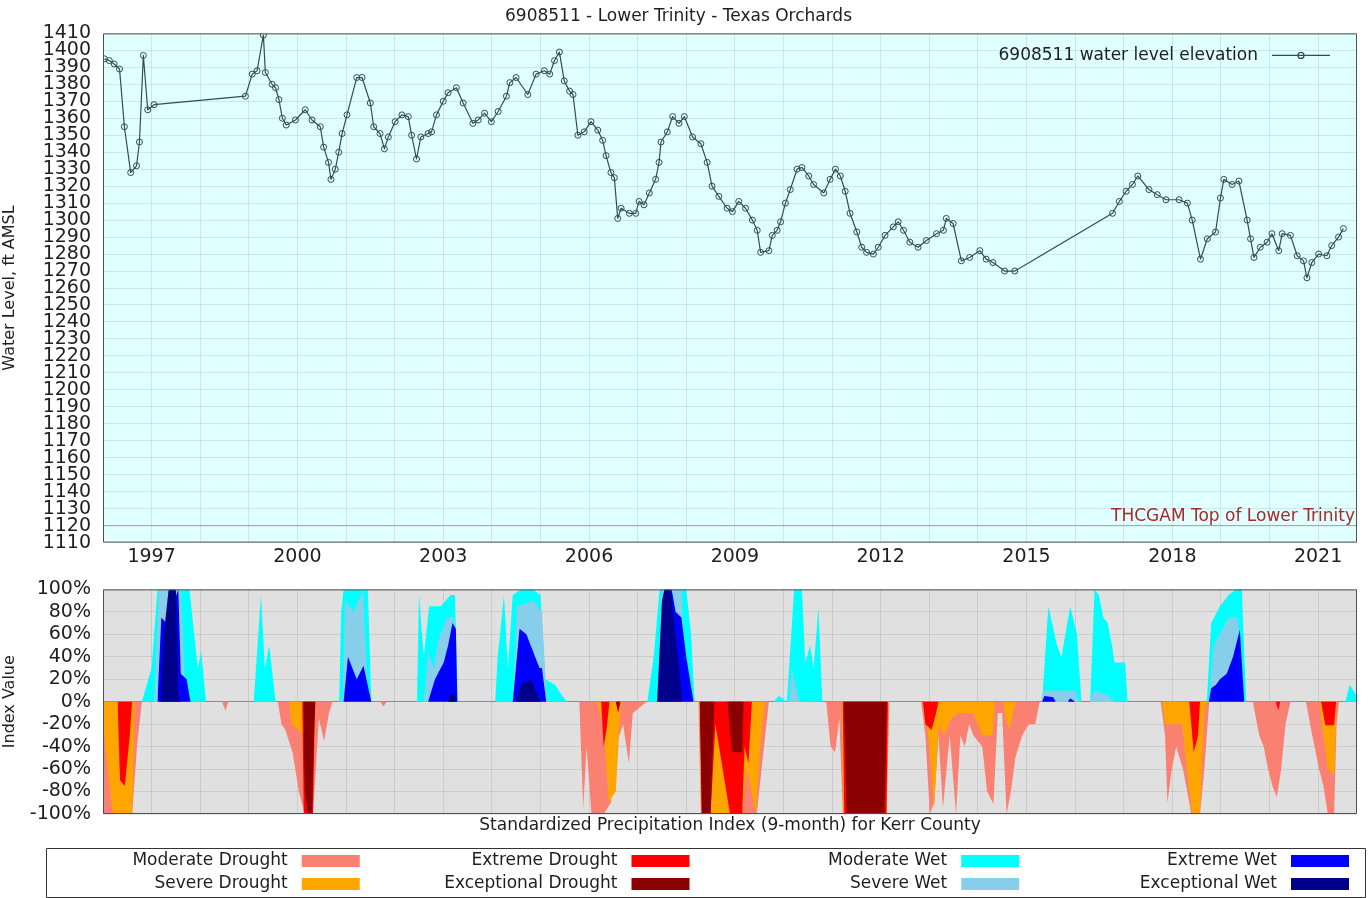  Describe the element at coordinates (1232, 514) in the screenshot. I see `ref-line-label: THCGAM Top of Lower Trinity` at that location.